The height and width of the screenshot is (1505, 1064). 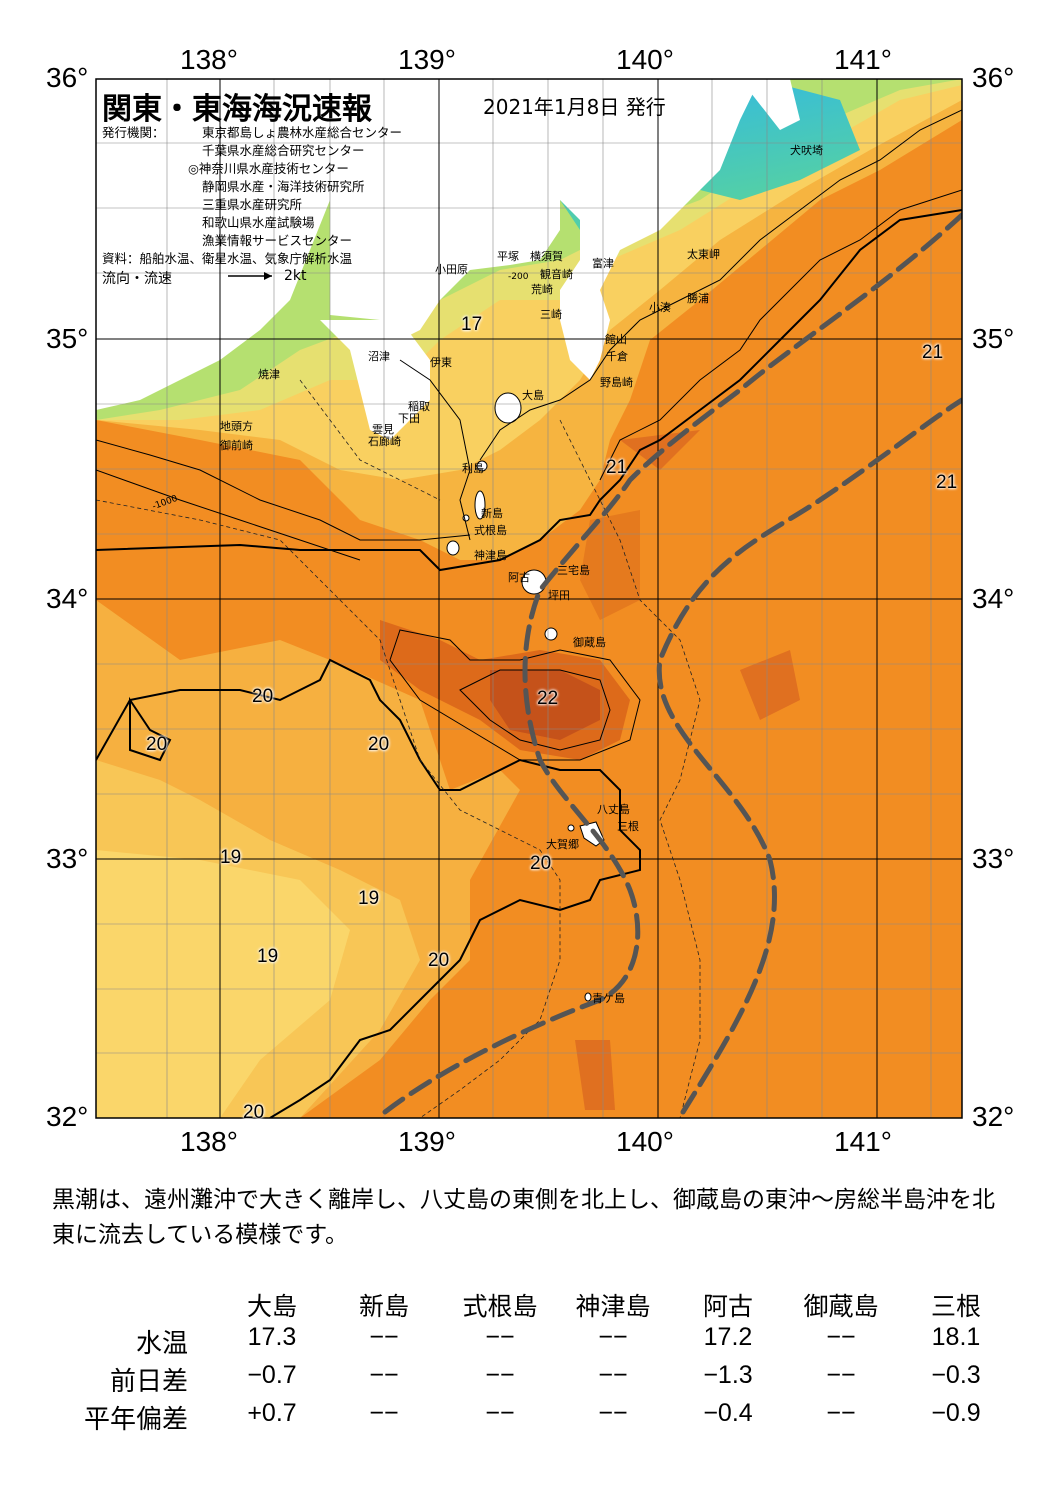 What do you see at coordinates (863, 59) in the screenshot?
I see `lon-label-top-141: 141°` at bounding box center [863, 59].